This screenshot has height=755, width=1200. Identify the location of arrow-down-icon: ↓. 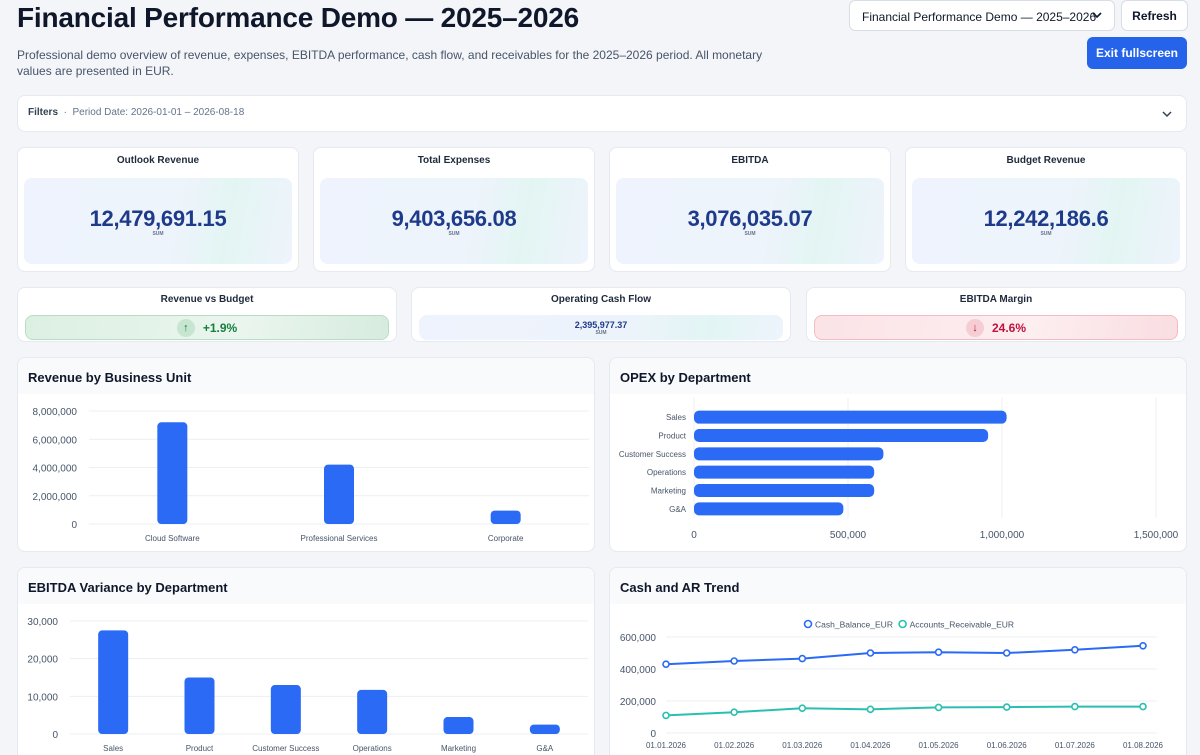
(974, 327).